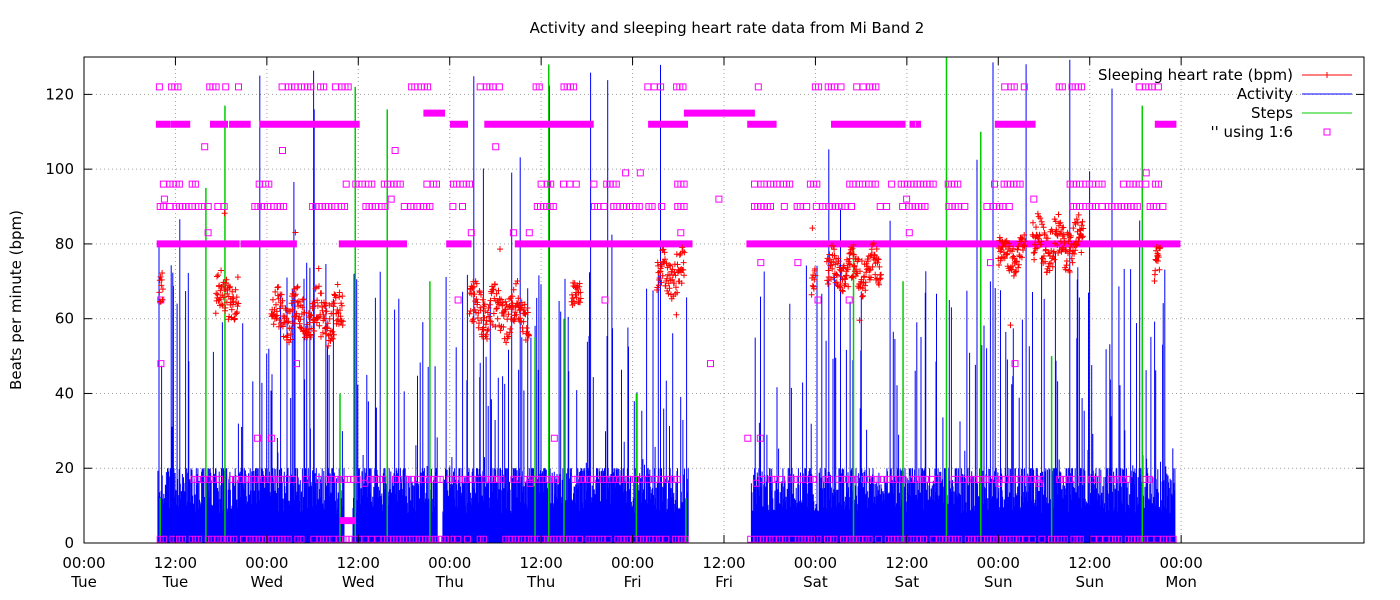 This screenshot has width=1400, height=600. Describe the element at coordinates (1272, 113) in the screenshot. I see `legend-entry-label: Steps` at that location.